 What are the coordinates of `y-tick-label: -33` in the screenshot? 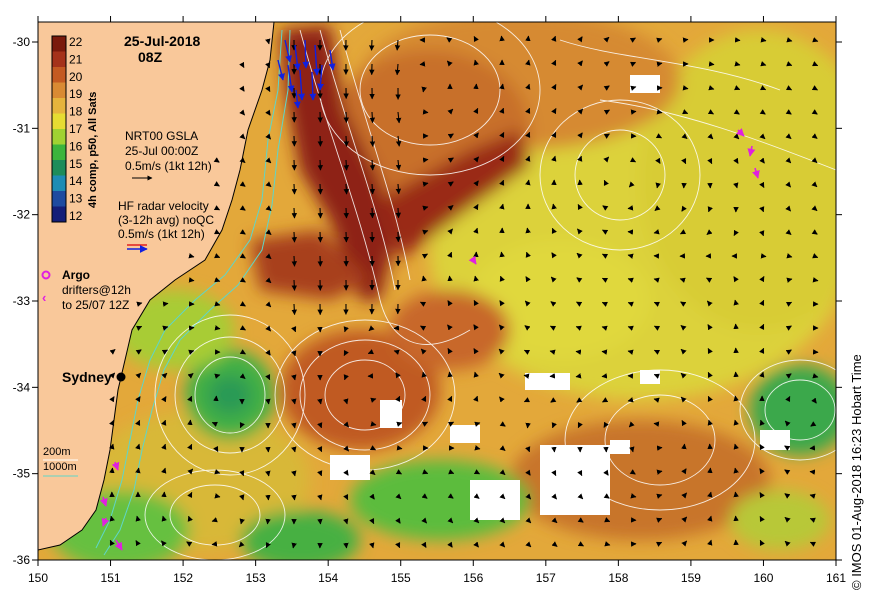 It's located at (22, 301).